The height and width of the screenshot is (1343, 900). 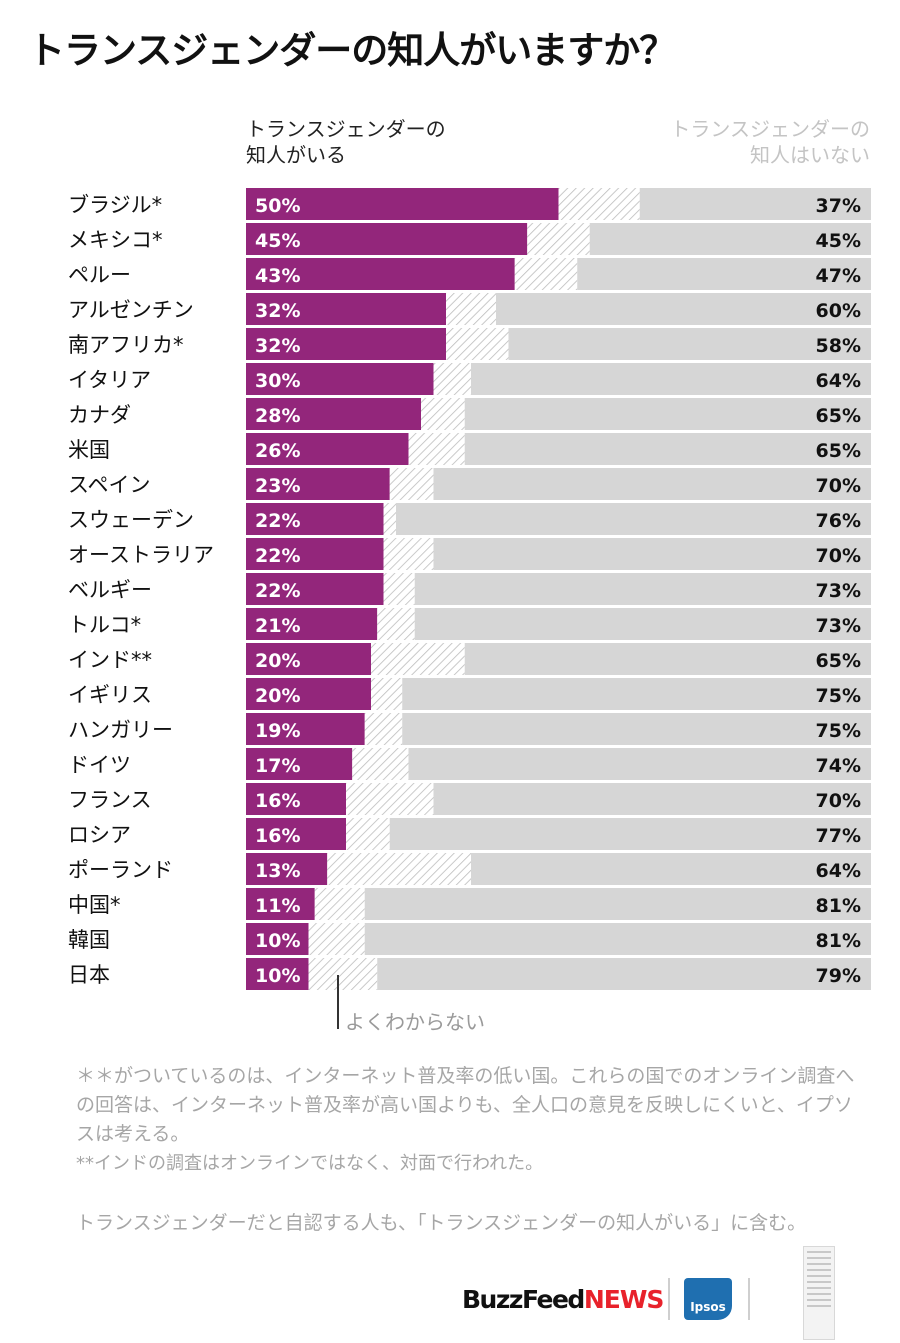 I want to click on country-label: インド**, so click(x=110, y=660).